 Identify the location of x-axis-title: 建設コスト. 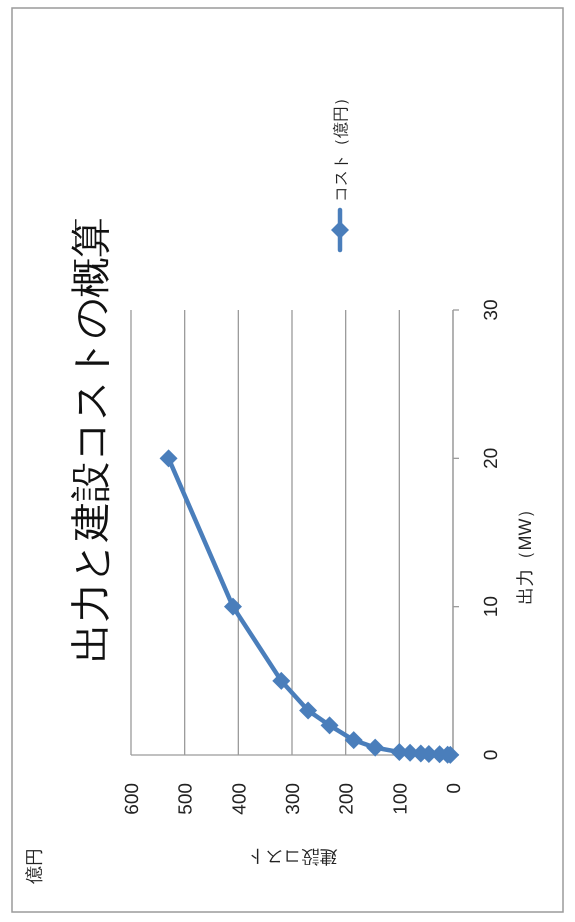
(292, 857).